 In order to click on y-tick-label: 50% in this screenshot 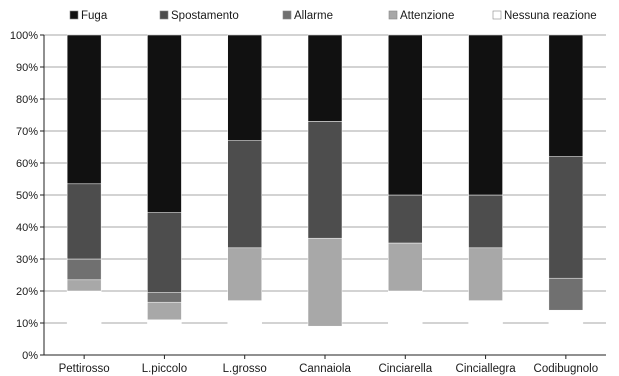, I will do `click(27, 196)`.